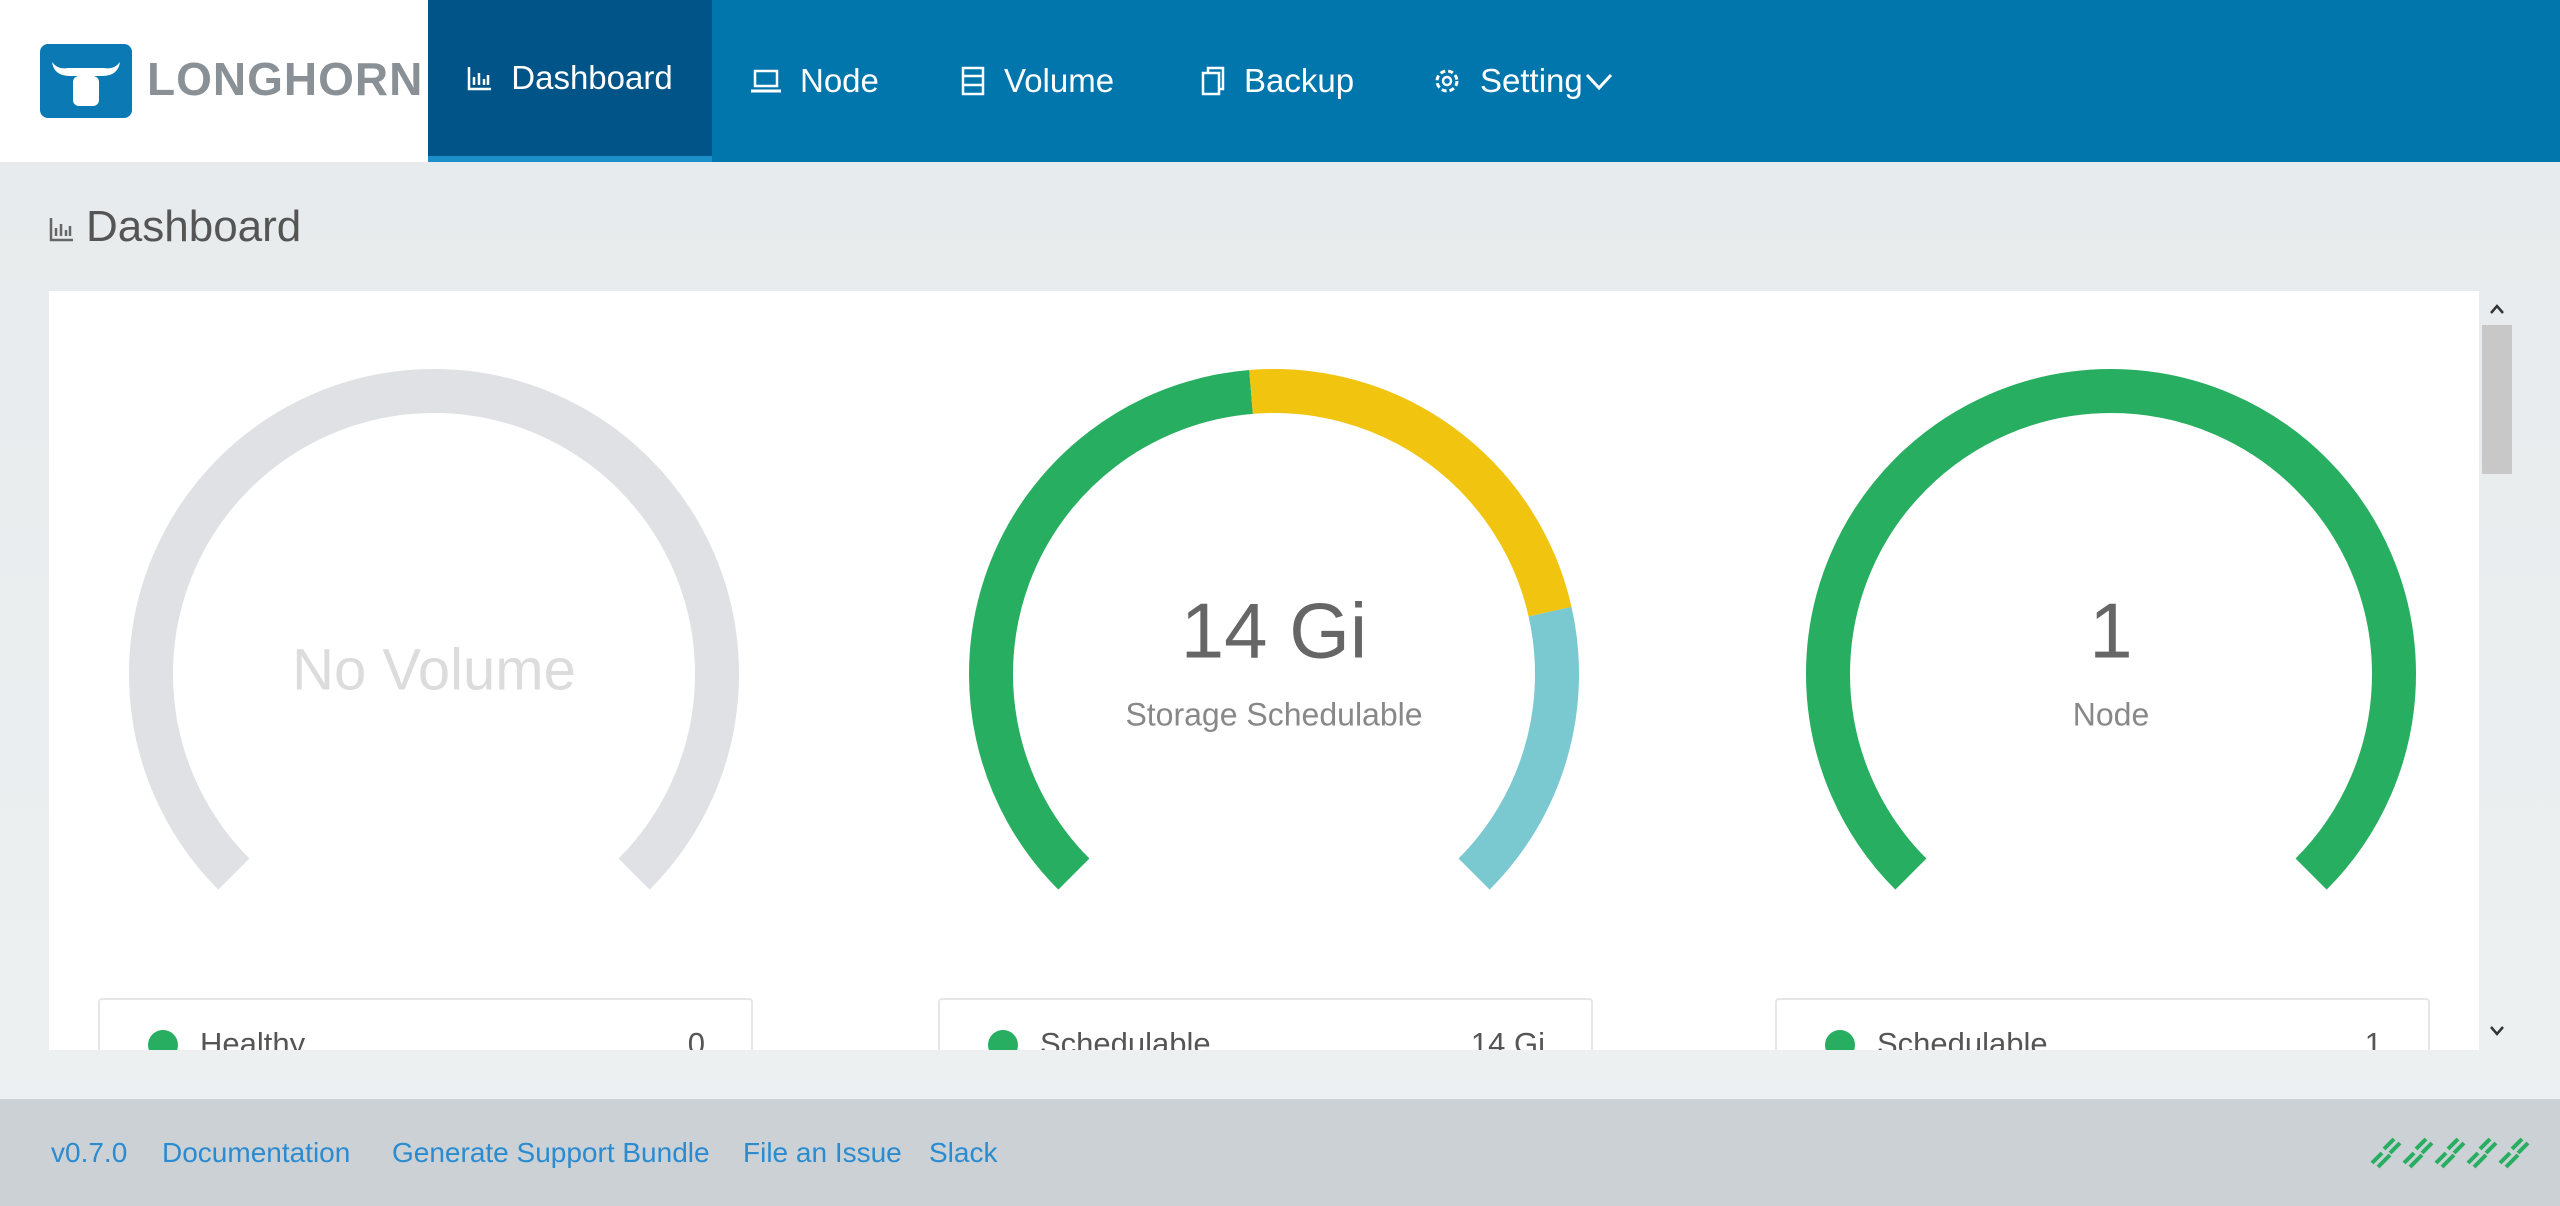 This screenshot has width=2560, height=1206. What do you see at coordinates (1531, 80) in the screenshot?
I see `nav-label: Setting` at bounding box center [1531, 80].